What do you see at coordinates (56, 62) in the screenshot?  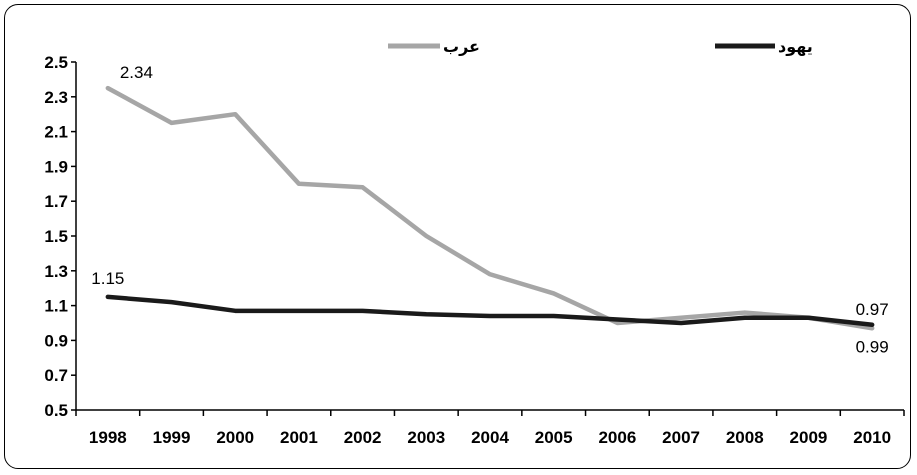 I see `y-tick-label: 2.5` at bounding box center [56, 62].